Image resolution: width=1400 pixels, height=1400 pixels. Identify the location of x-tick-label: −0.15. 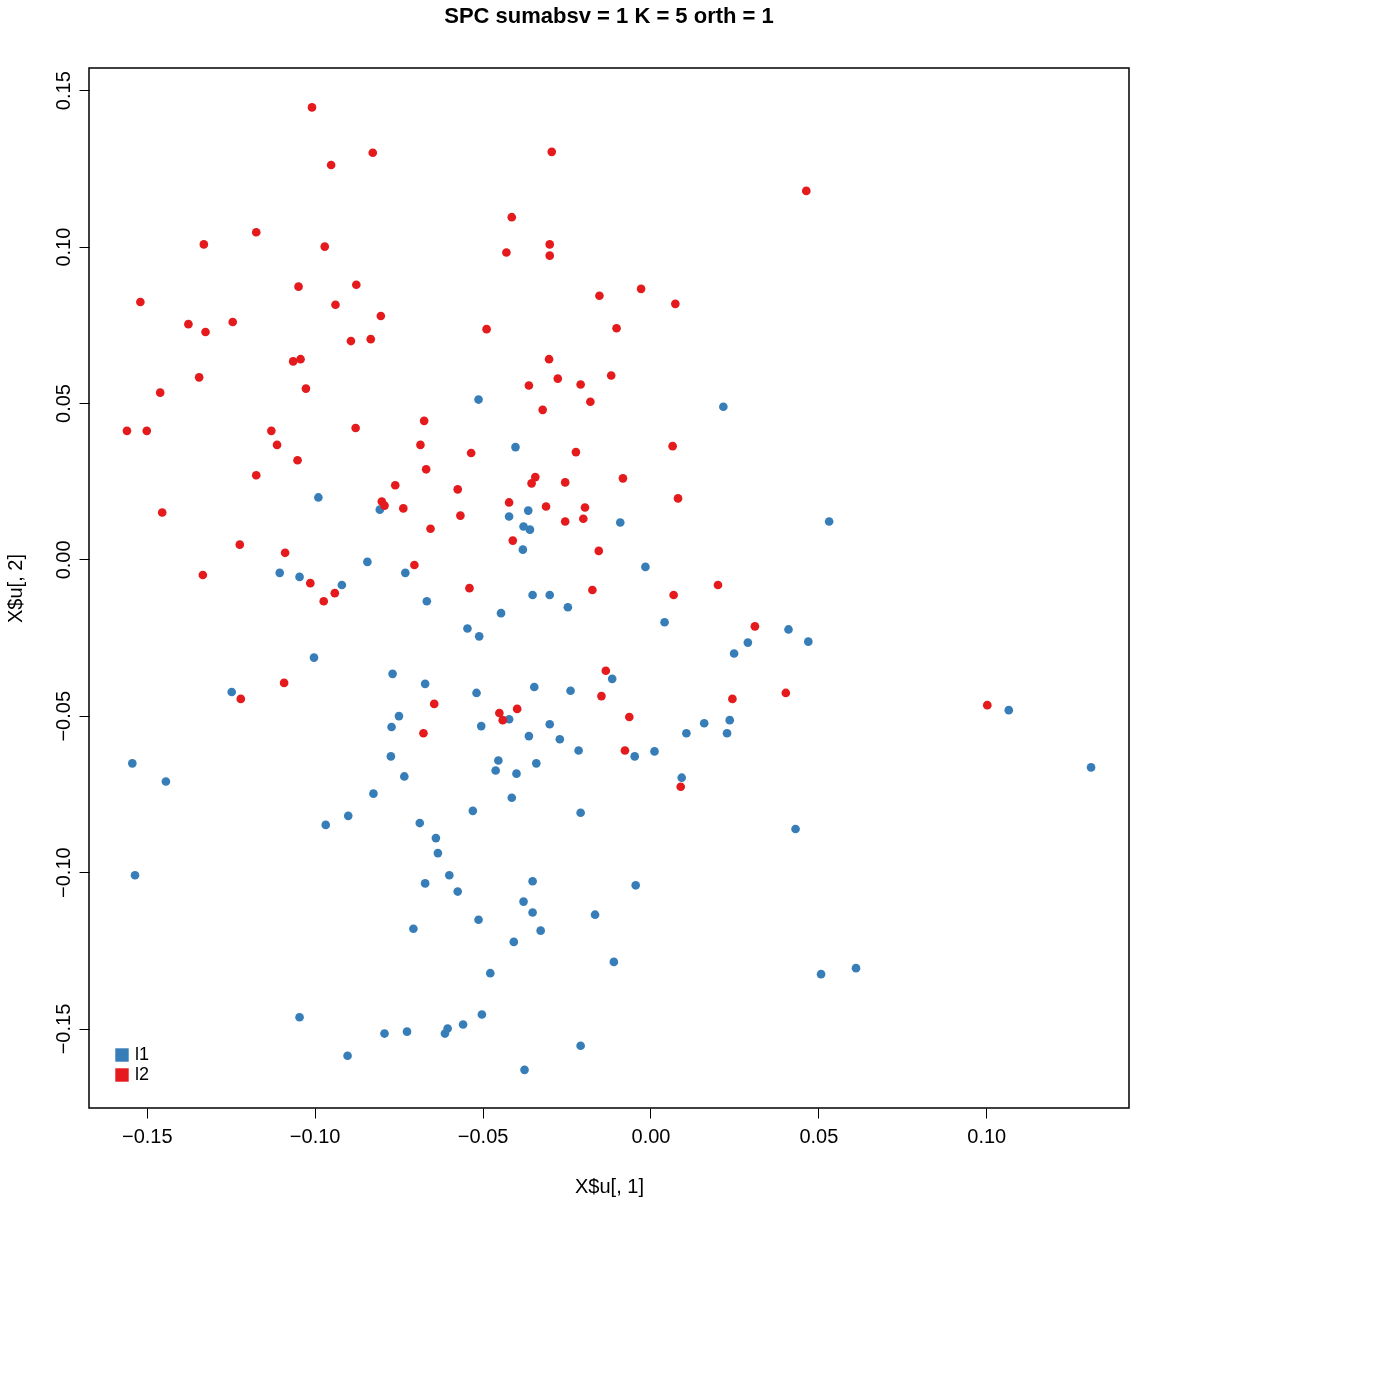
(147, 1135).